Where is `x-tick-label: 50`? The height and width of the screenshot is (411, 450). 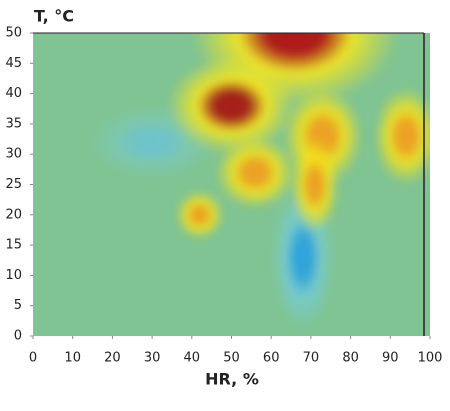 x-tick-label: 50 is located at coordinates (231, 358).